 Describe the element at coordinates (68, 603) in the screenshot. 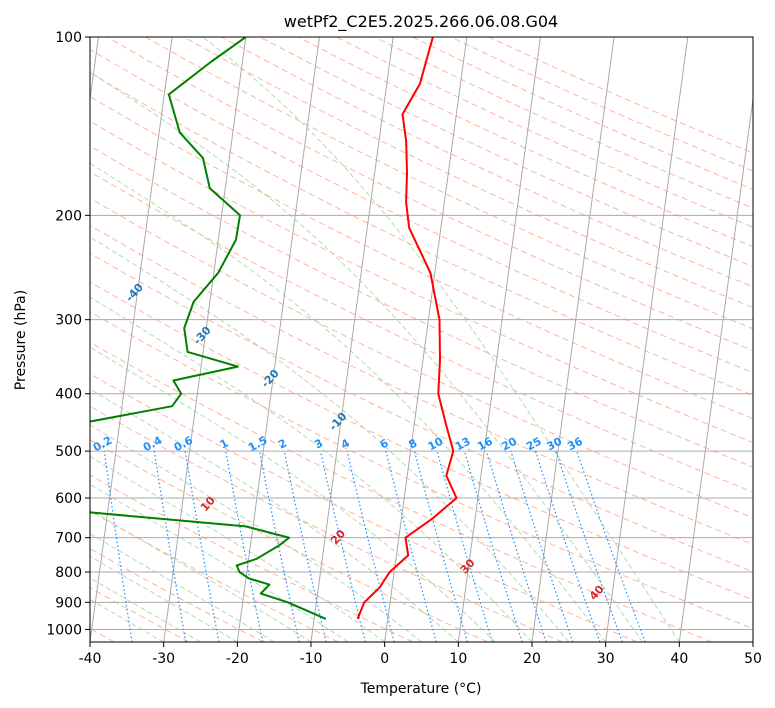

I see `y-tick-label: 900` at that location.